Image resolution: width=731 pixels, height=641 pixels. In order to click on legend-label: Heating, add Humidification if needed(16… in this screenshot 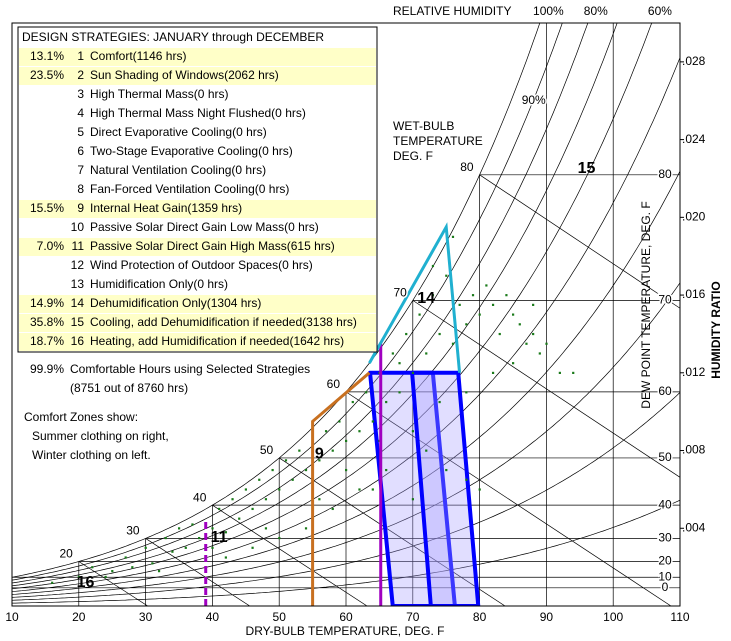, I will do `click(217, 341)`.